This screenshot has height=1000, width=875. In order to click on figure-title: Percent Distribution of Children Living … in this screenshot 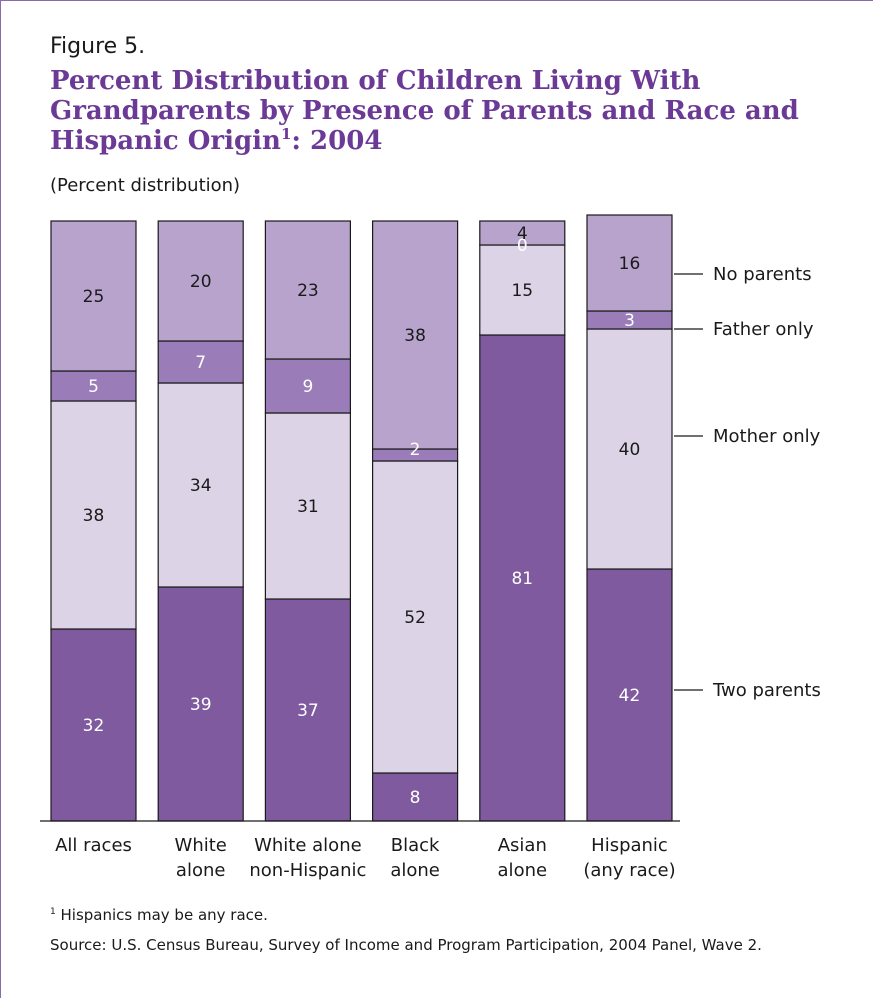, I will do `click(450, 111)`.